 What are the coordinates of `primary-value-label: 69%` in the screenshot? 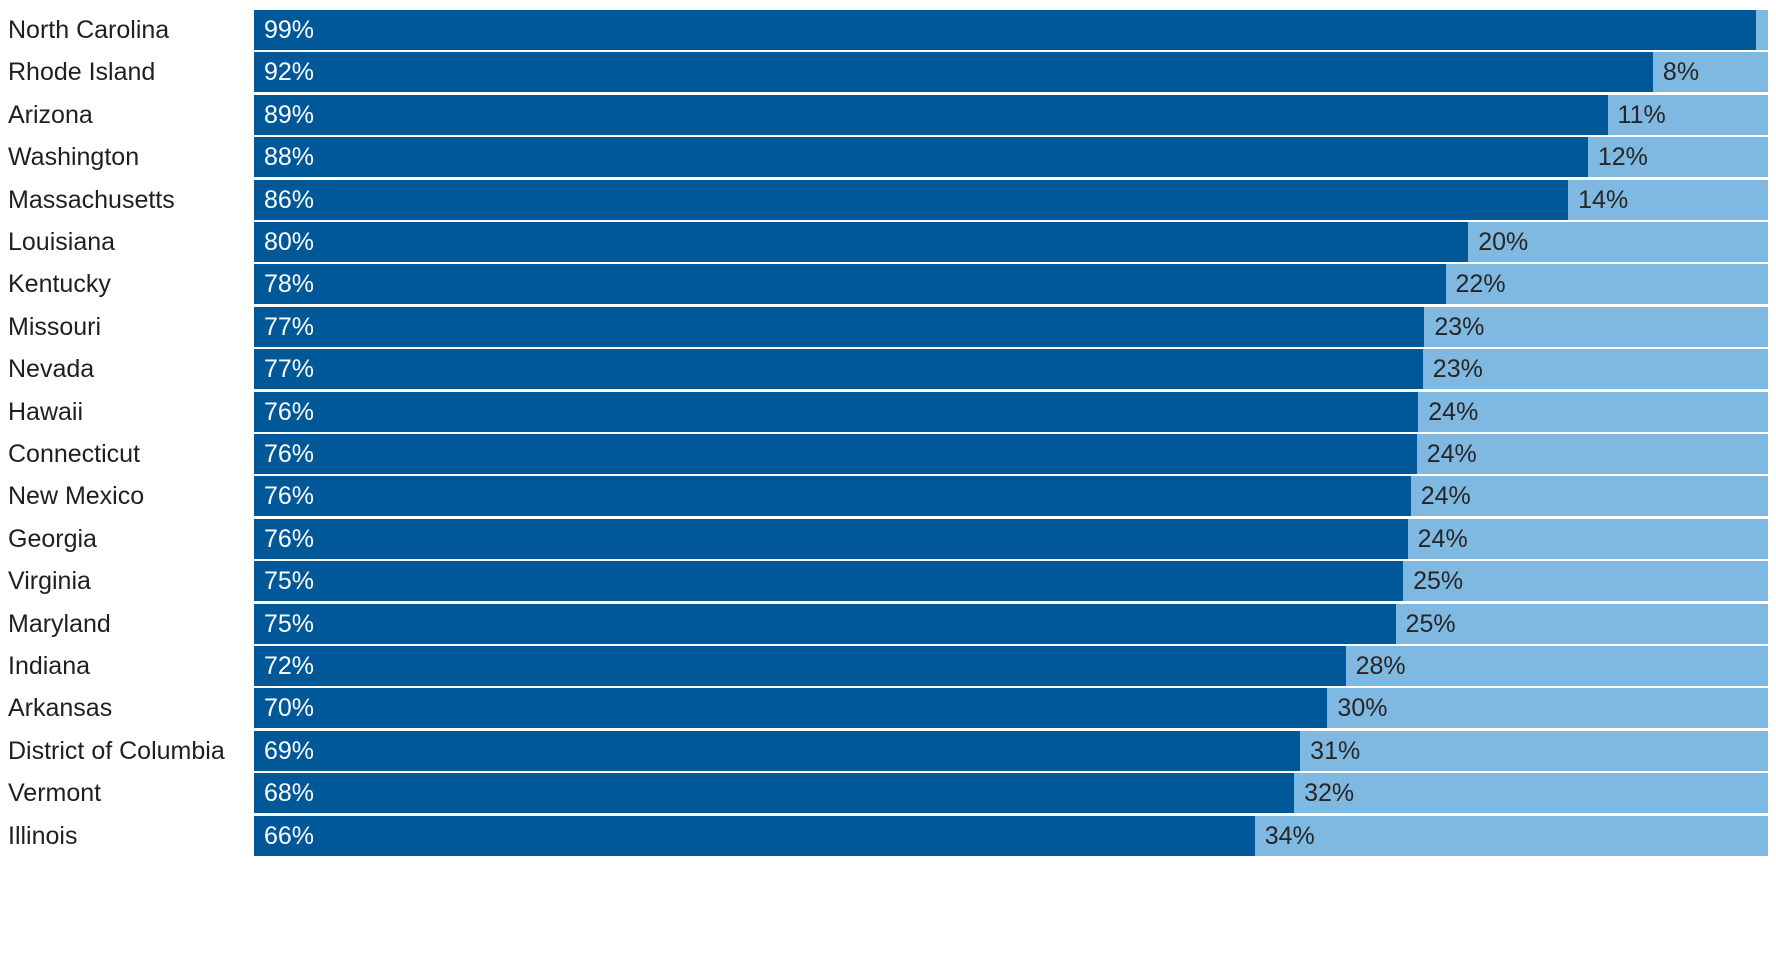 It's located at (289, 750).